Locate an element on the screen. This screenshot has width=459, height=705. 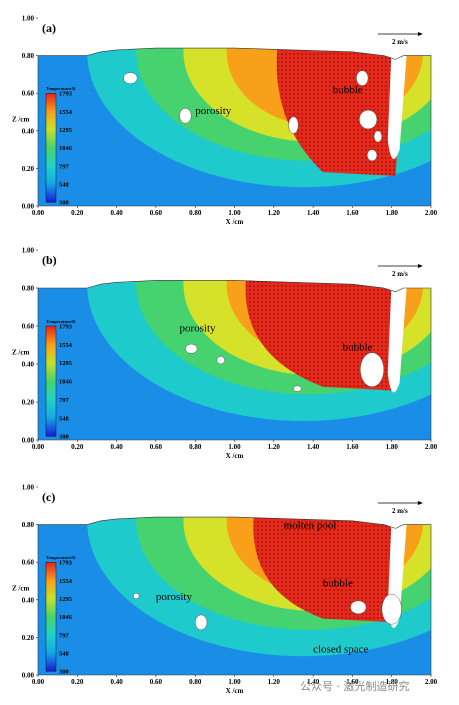
annotation-label: molten pool is located at coordinates (310, 525).